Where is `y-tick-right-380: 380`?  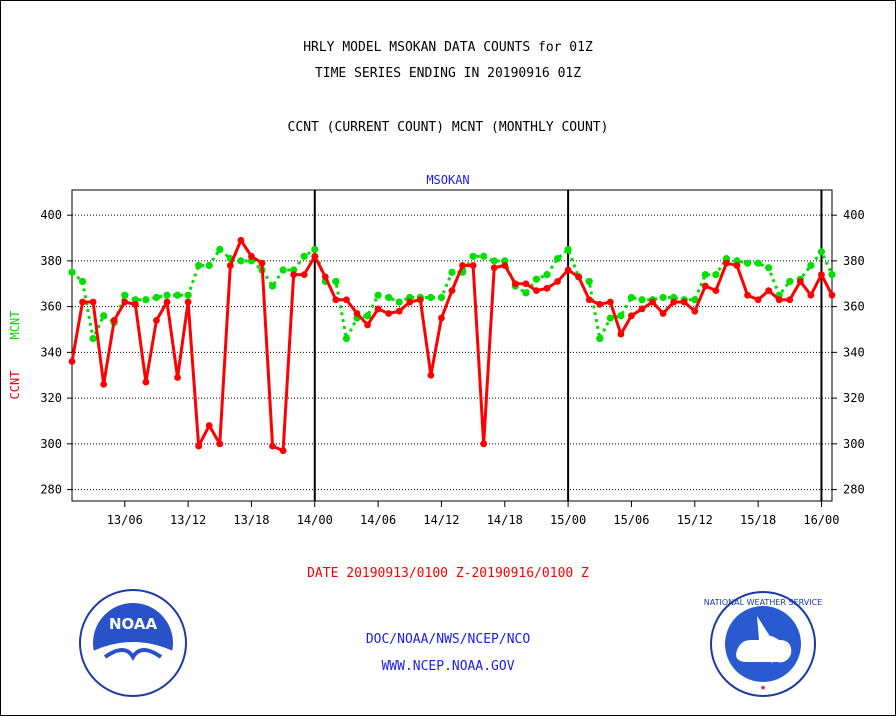 y-tick-right-380: 380 is located at coordinates (854, 261).